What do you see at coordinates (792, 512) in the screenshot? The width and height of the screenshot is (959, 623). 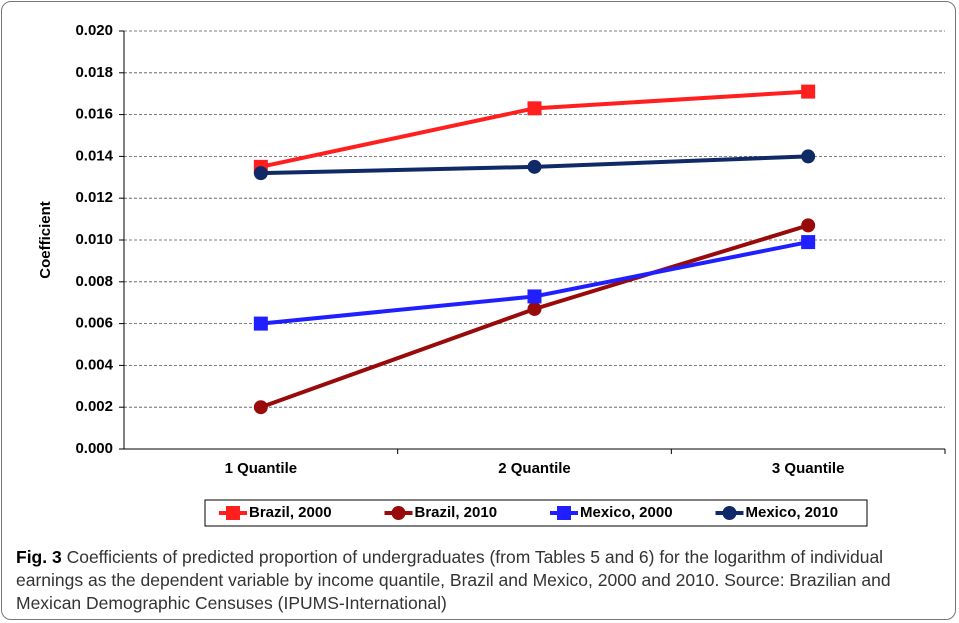 I see `legend-label: Mexico, 2010` at bounding box center [792, 512].